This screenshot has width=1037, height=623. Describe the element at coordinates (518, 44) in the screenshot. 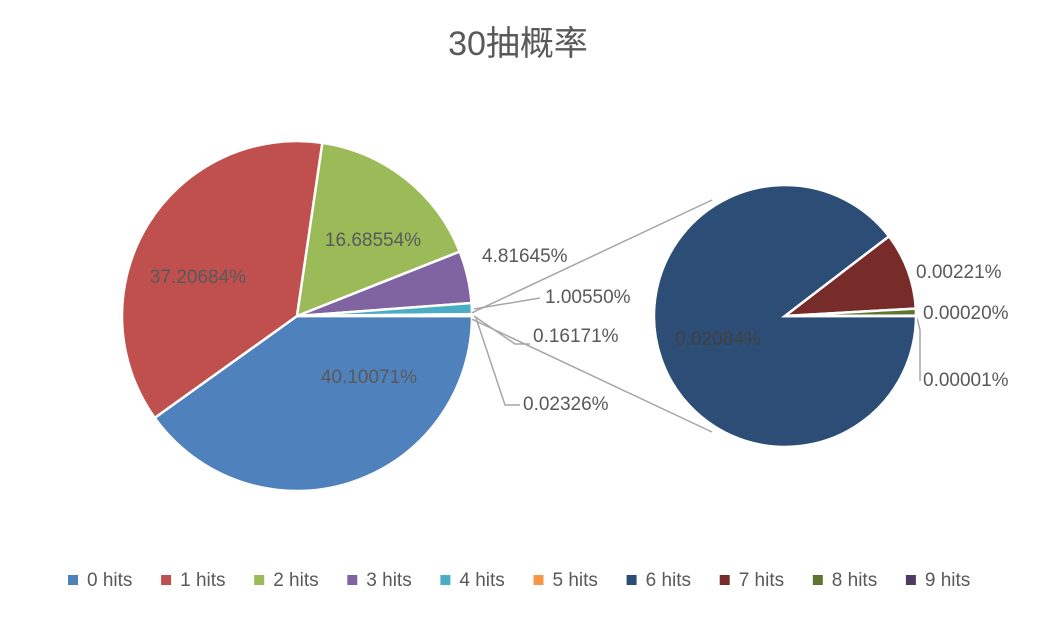

I see `chart-title: 30抽概率` at that location.